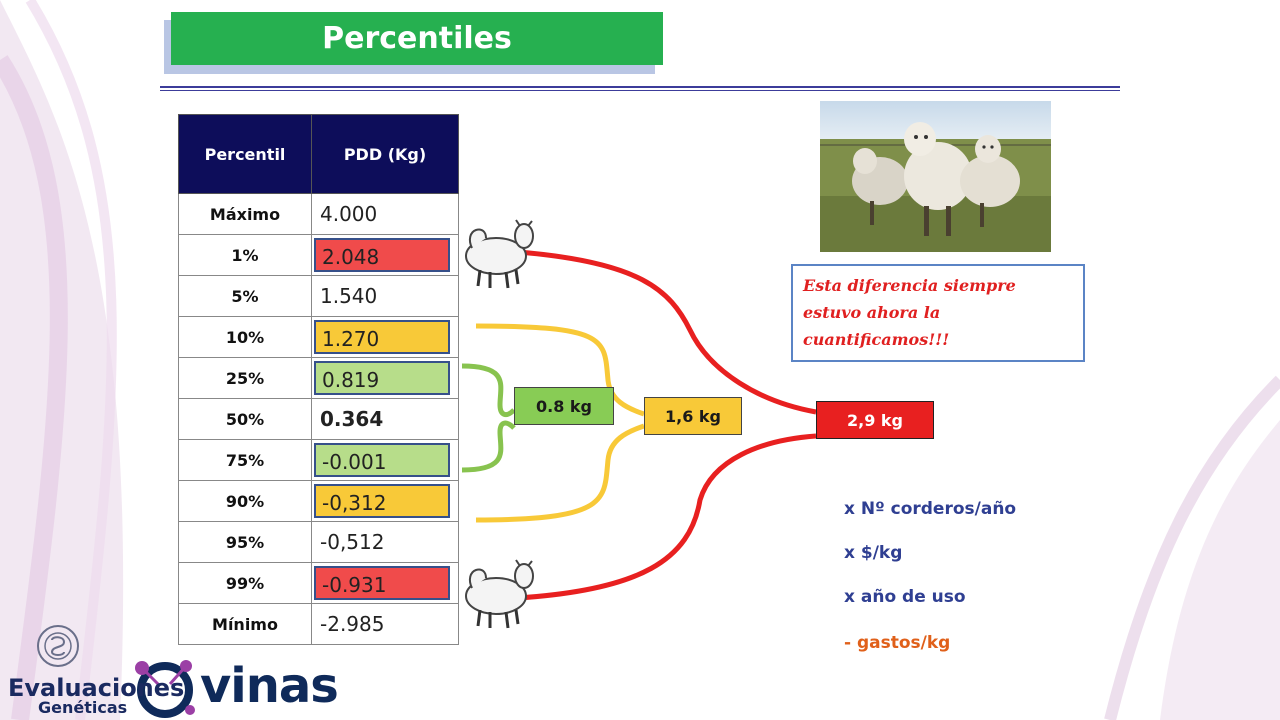 The image size is (1280, 720). I want to click on table-row: 50% 0.364, so click(318, 419).